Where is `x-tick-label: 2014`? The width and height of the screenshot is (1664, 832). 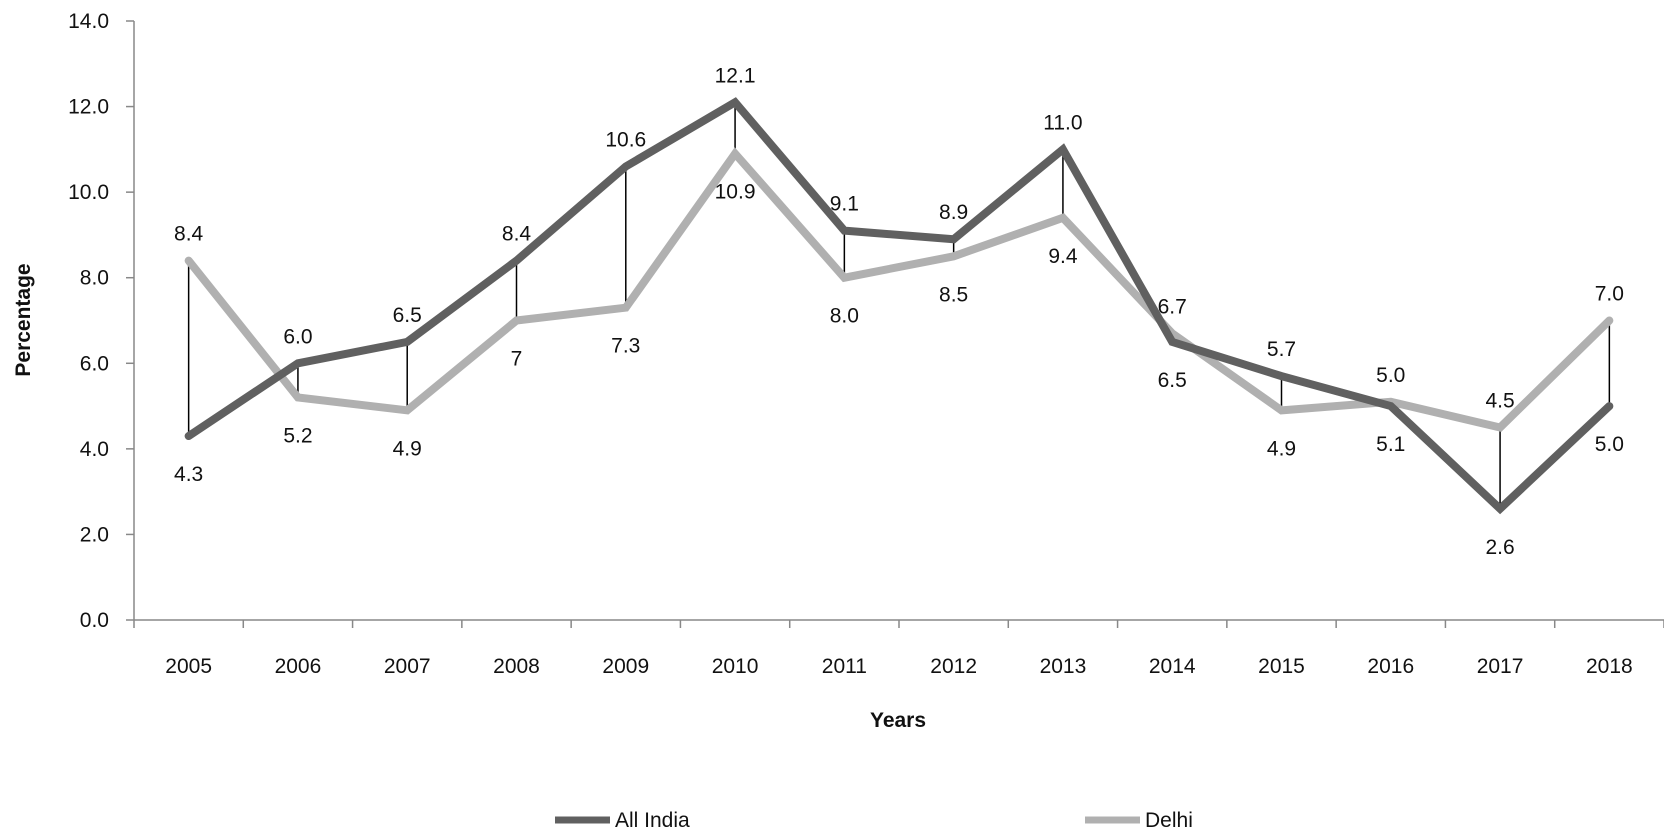 x-tick-label: 2014 is located at coordinates (1172, 666).